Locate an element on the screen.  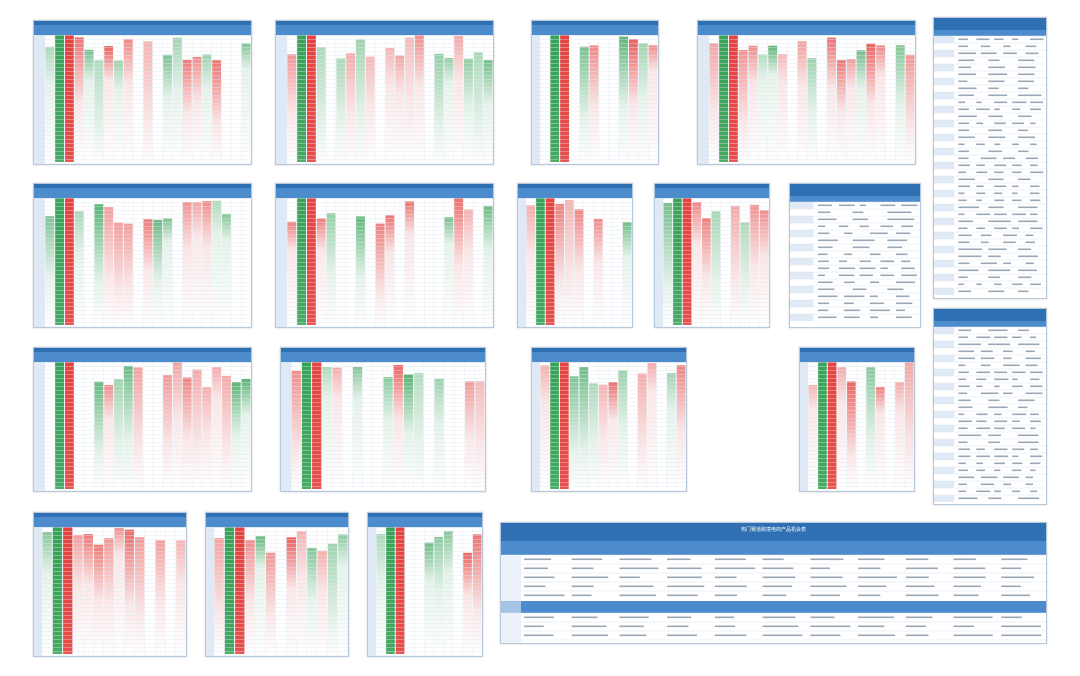
thumbnail-table-right is located at coordinates (990, 406).